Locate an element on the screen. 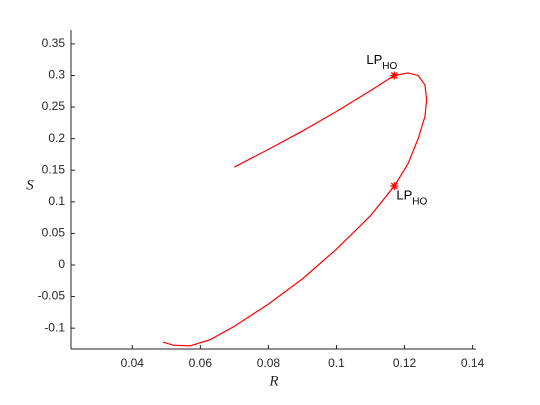 The width and height of the screenshot is (540, 405). y-tick-label: -0.05 is located at coordinates (52, 296).